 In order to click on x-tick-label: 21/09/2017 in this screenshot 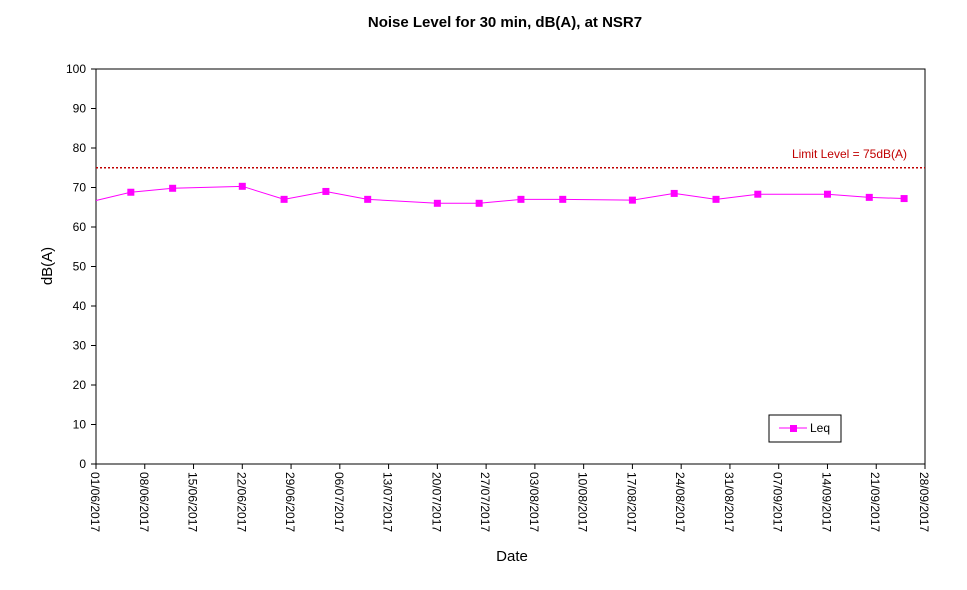, I will do `click(875, 502)`.